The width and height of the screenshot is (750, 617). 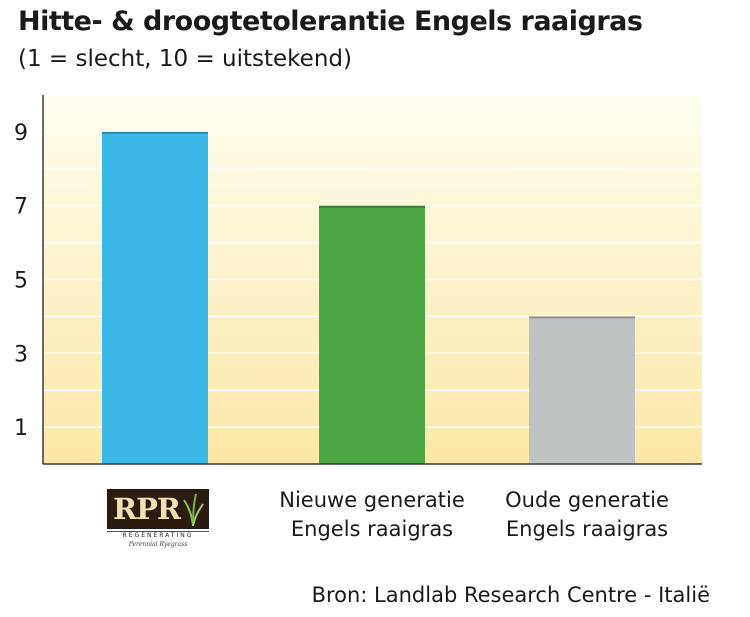 I want to click on logo-mark-text: RPR, so click(x=147, y=509).